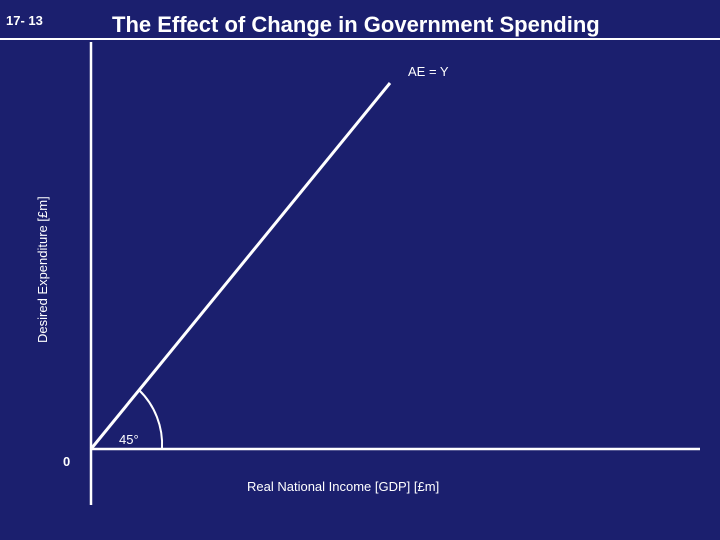  What do you see at coordinates (66, 461) in the screenshot?
I see `origin-label: 0` at bounding box center [66, 461].